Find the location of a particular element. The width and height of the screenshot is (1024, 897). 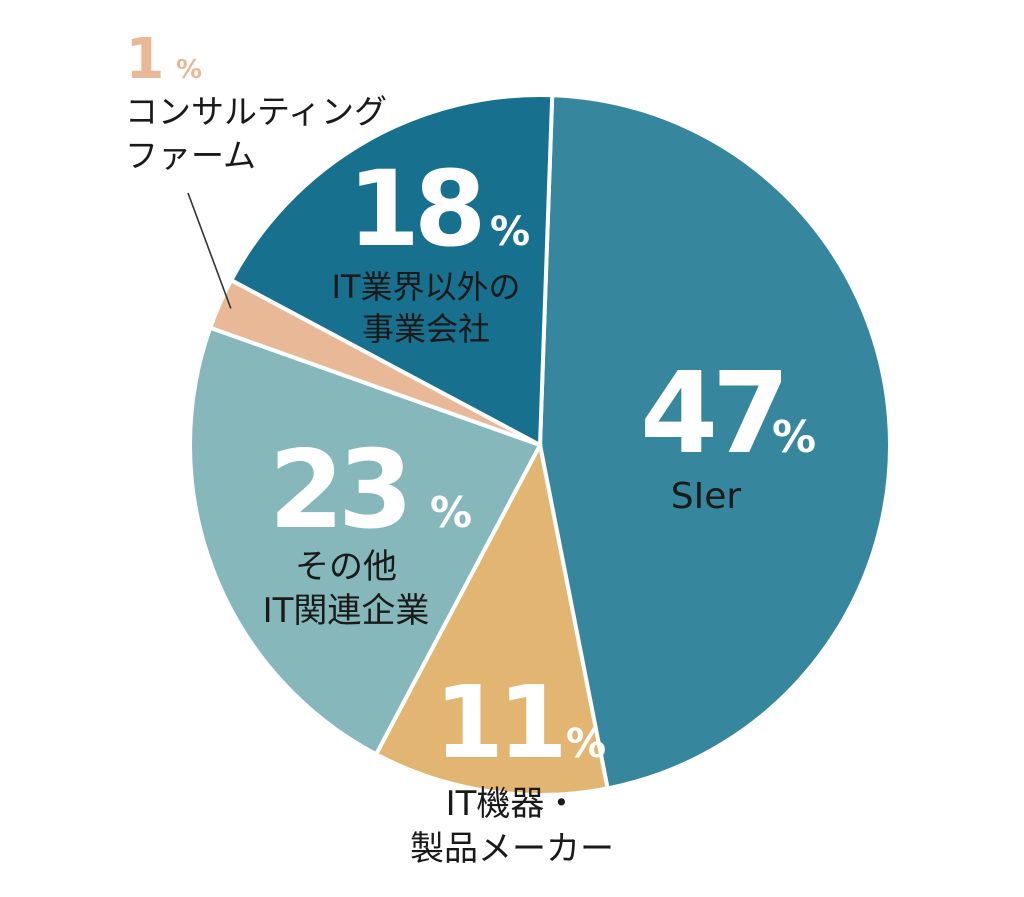

value-label-1: 47 is located at coordinates (712, 414).